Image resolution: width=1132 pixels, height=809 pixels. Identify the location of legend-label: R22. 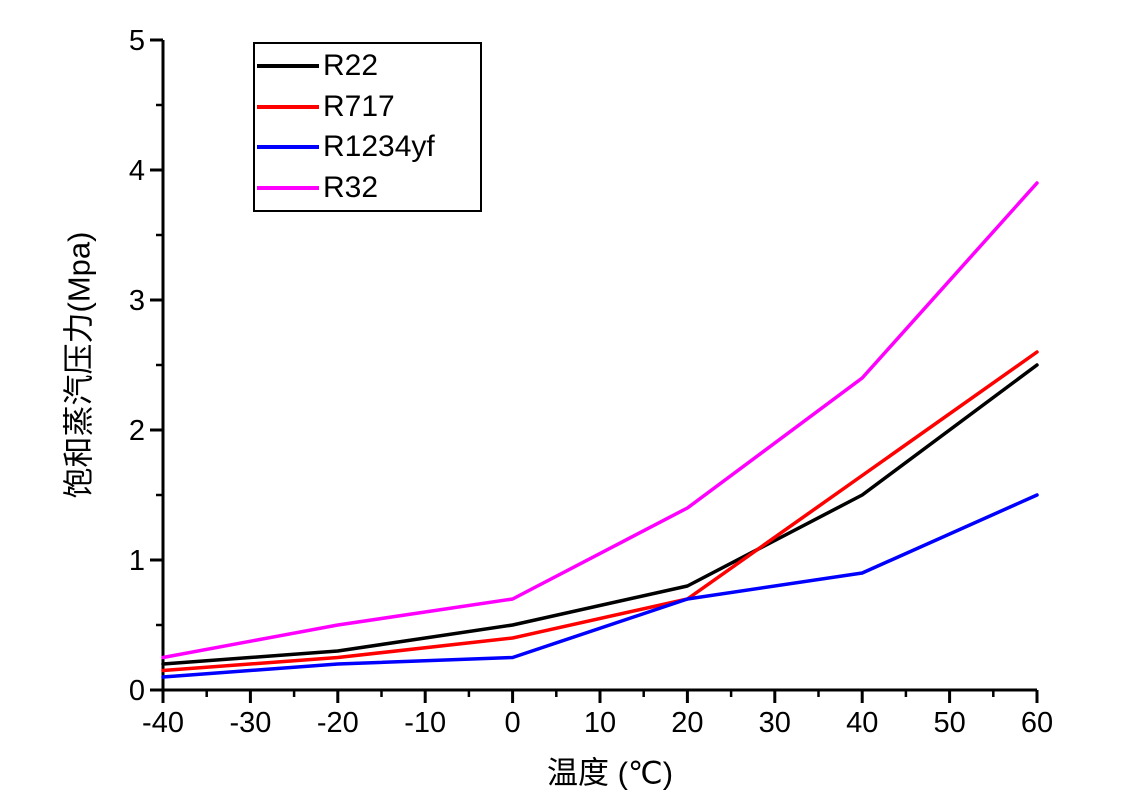
(351, 66).